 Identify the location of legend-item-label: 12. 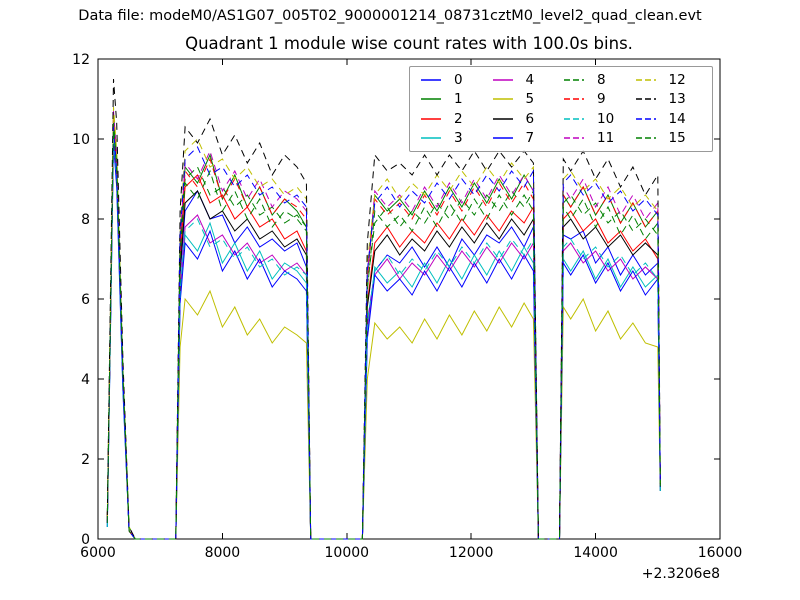
(677, 79).